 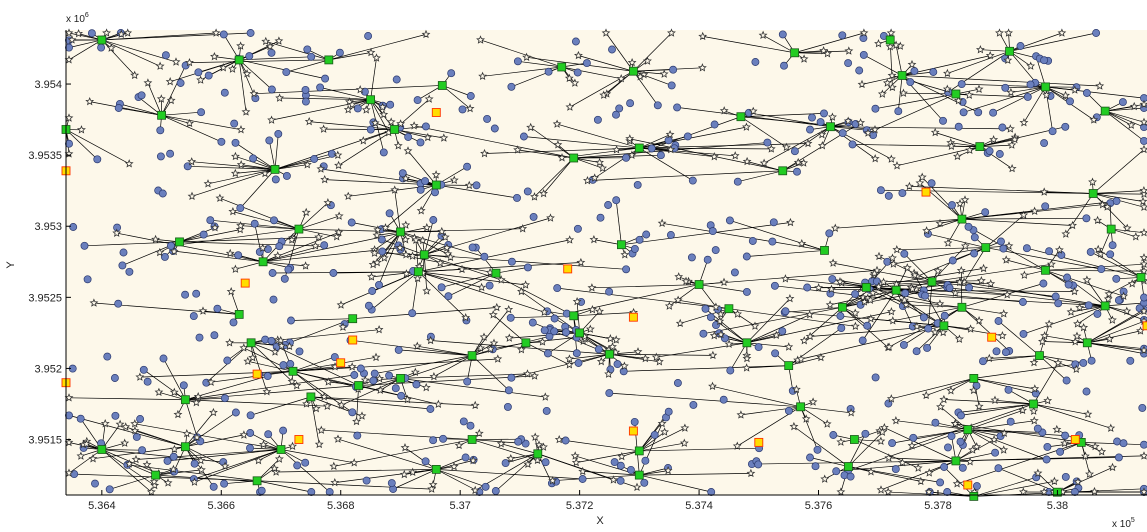 What do you see at coordinates (45, 298) in the screenshot?
I see `y-tick-label: 3.9525` at bounding box center [45, 298].